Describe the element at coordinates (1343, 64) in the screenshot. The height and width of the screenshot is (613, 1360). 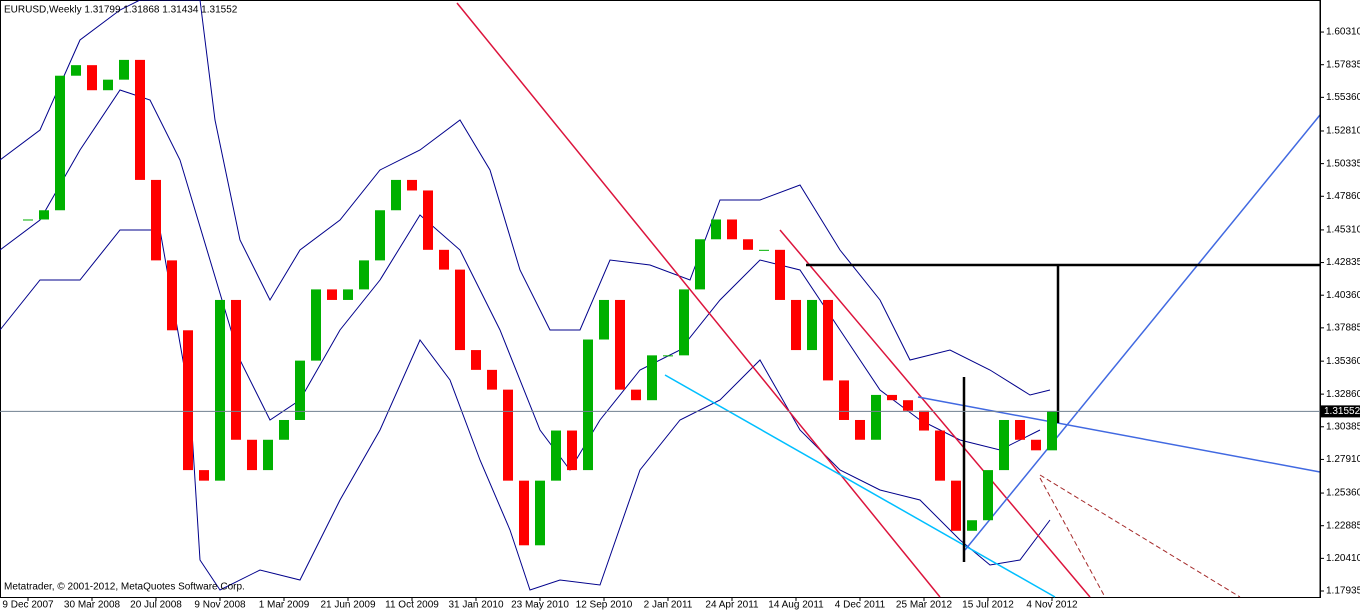
I see `y-tick-label: 1.57835` at that location.